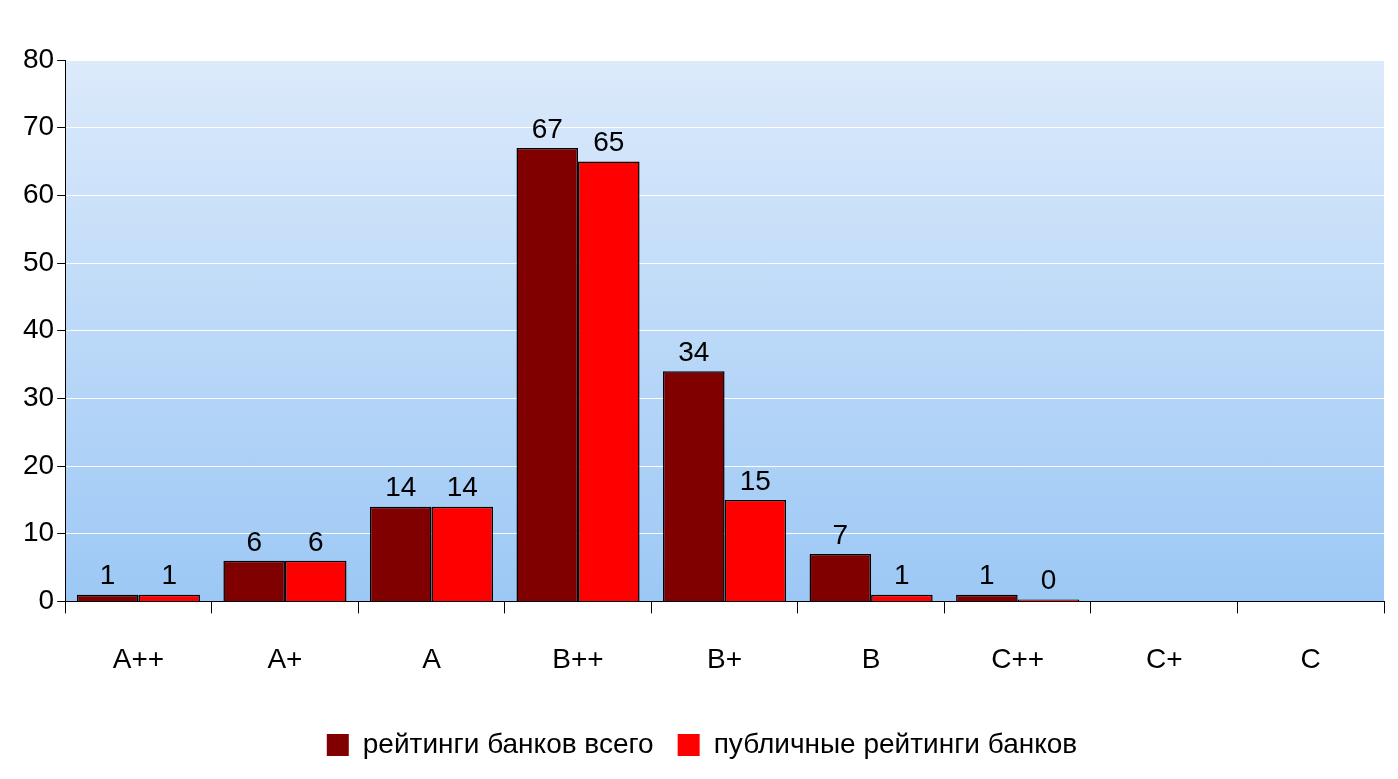 Image resolution: width=1398 pixels, height=779 pixels. Describe the element at coordinates (38, 464) in the screenshot. I see `y-tick-label: 20` at that location.